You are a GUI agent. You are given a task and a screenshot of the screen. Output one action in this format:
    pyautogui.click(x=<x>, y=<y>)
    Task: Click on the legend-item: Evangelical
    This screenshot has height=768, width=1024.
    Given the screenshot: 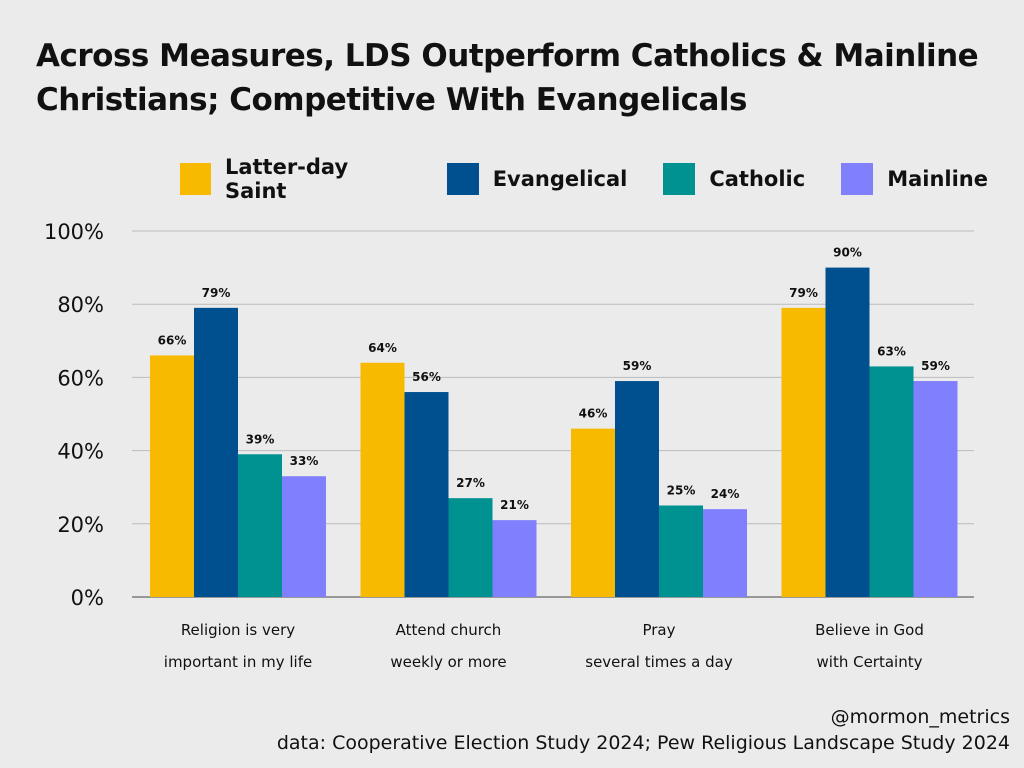 What is the action you would take?
    pyautogui.click(x=537, y=179)
    